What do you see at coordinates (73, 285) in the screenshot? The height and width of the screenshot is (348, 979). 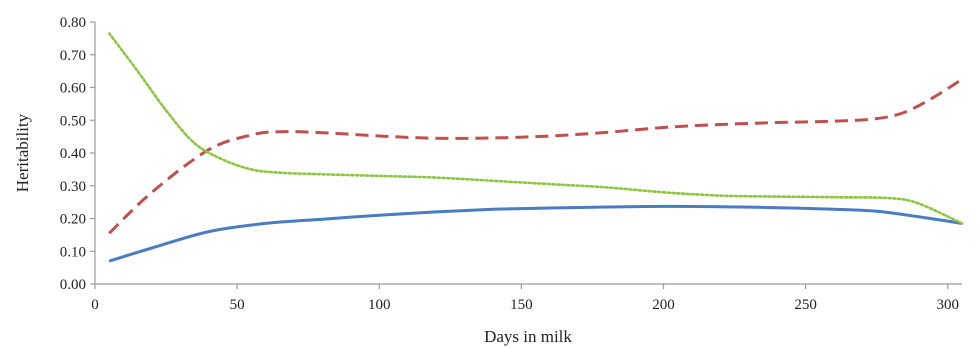 I see `y-tick-label: 0.00` at bounding box center [73, 285].